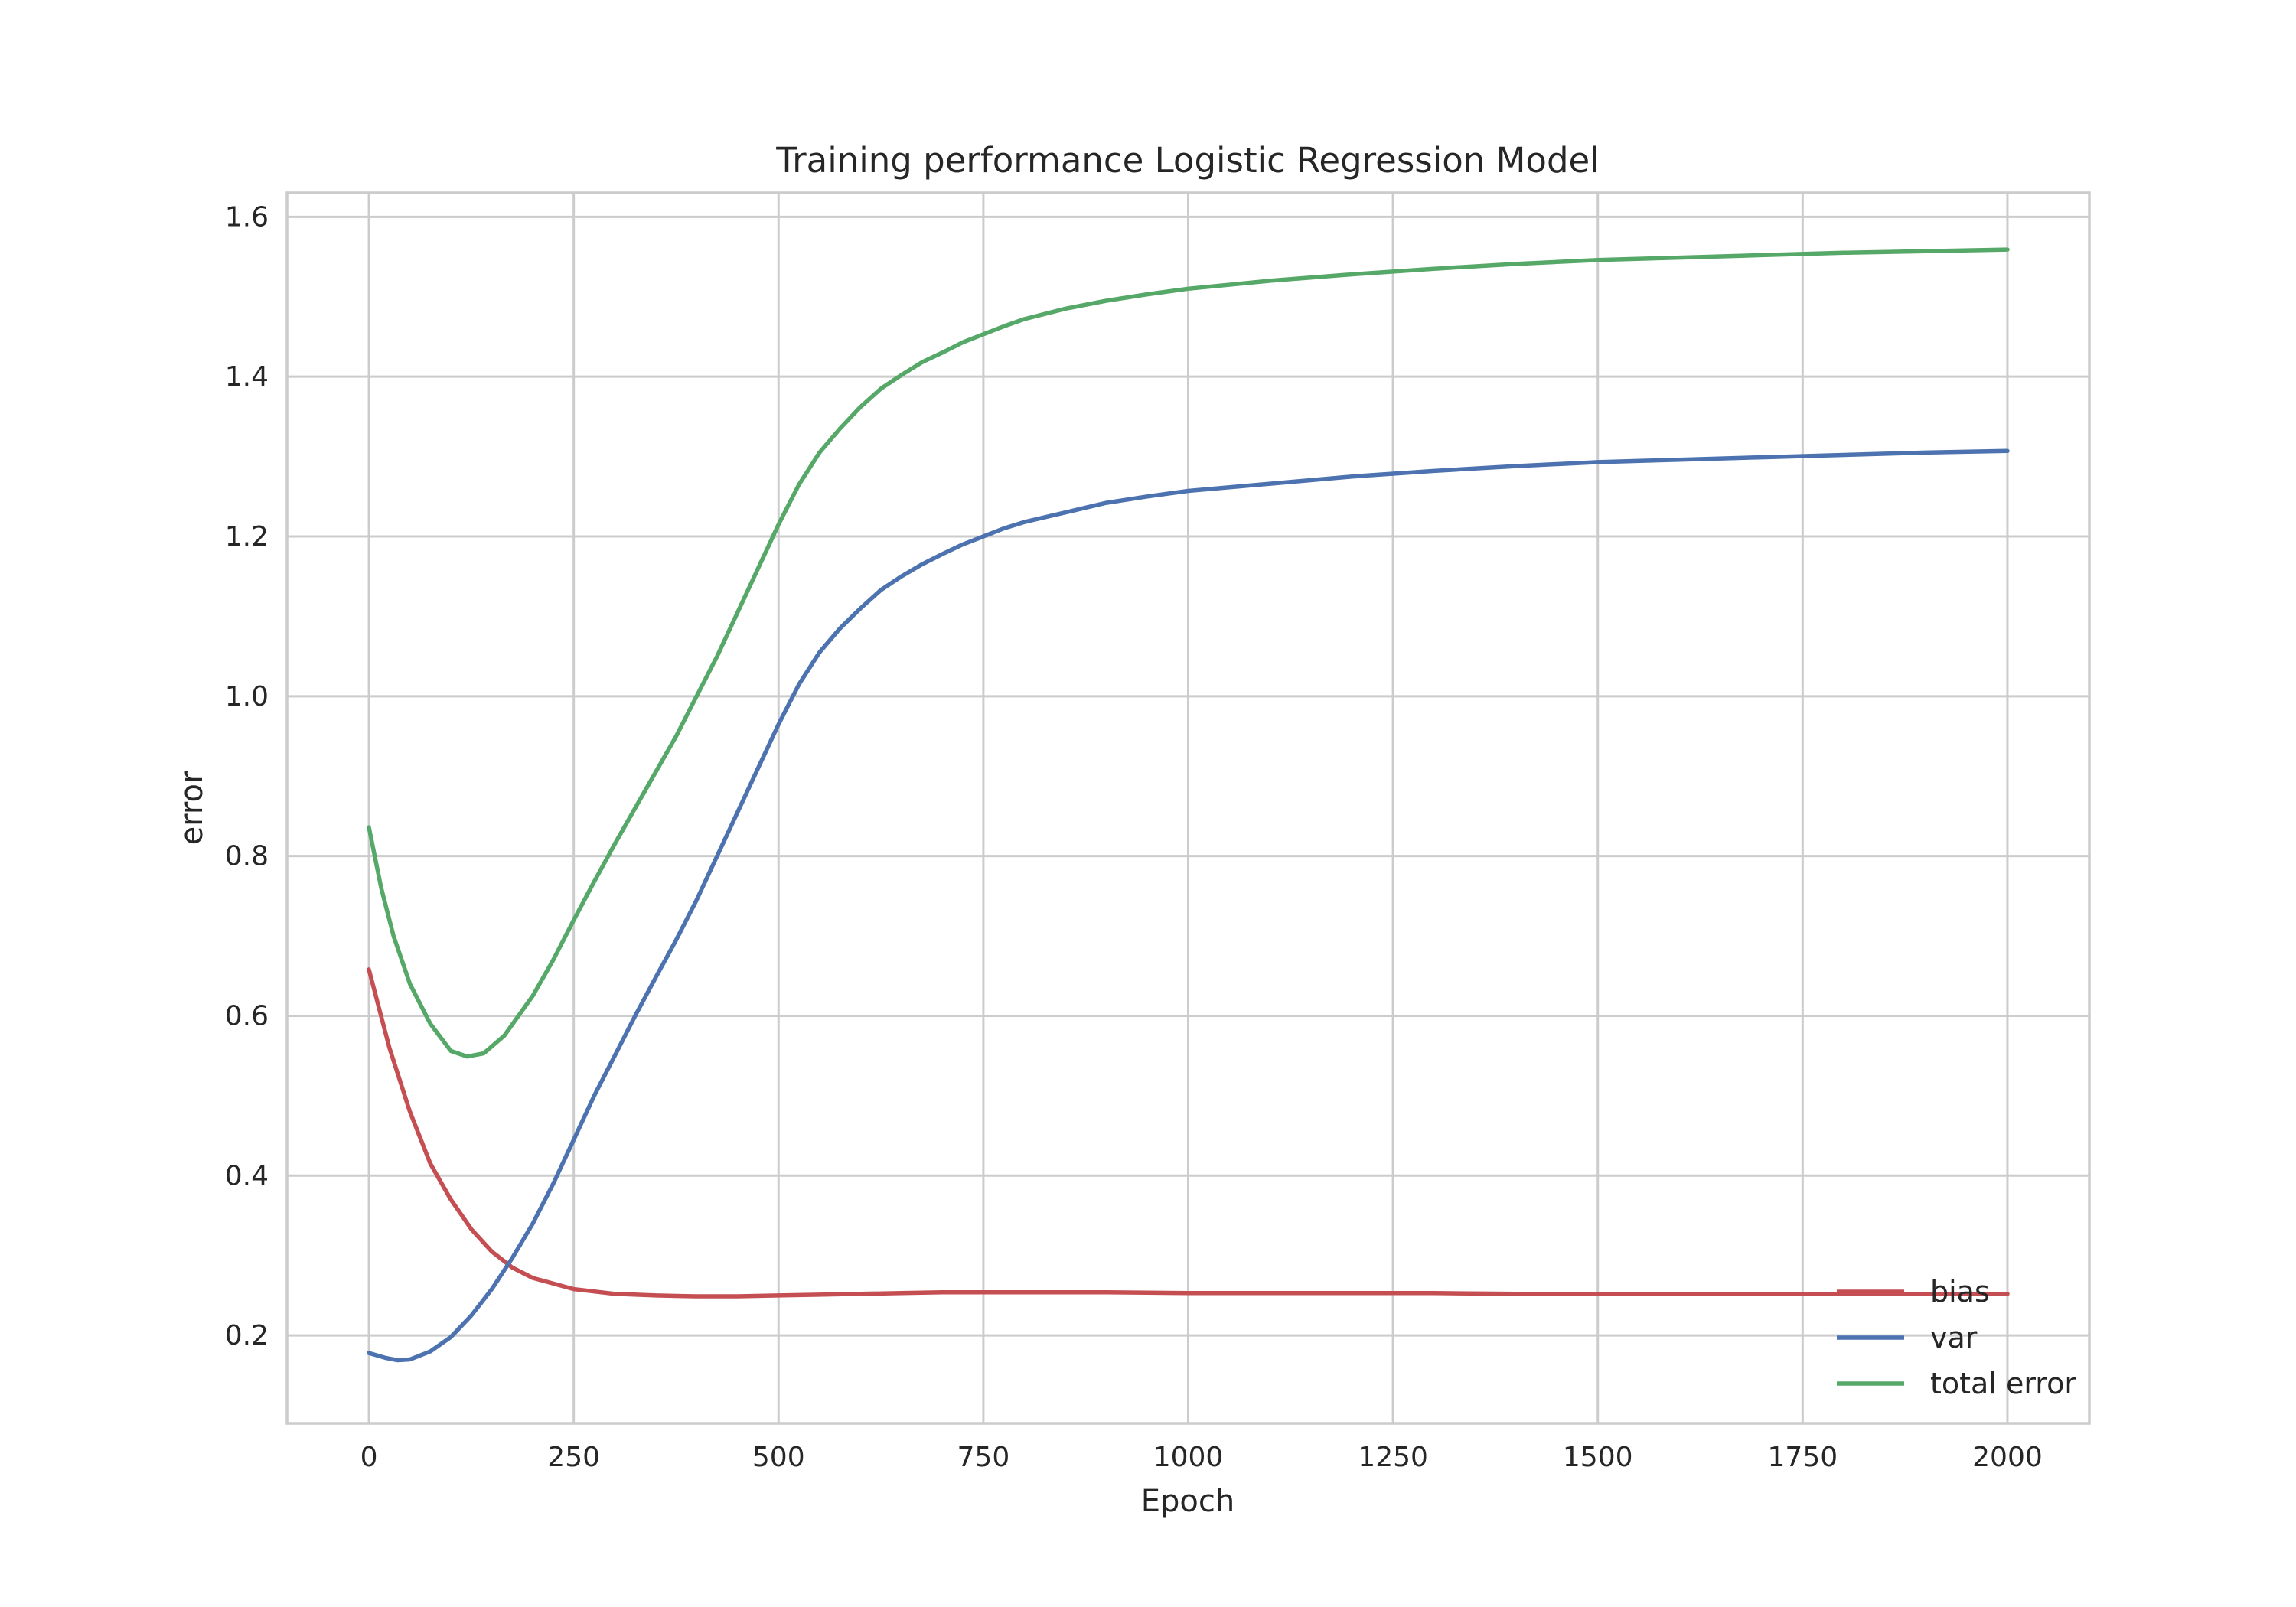  Describe the element at coordinates (2007, 1457) in the screenshot. I see `x-tick-label: 2000` at that location.